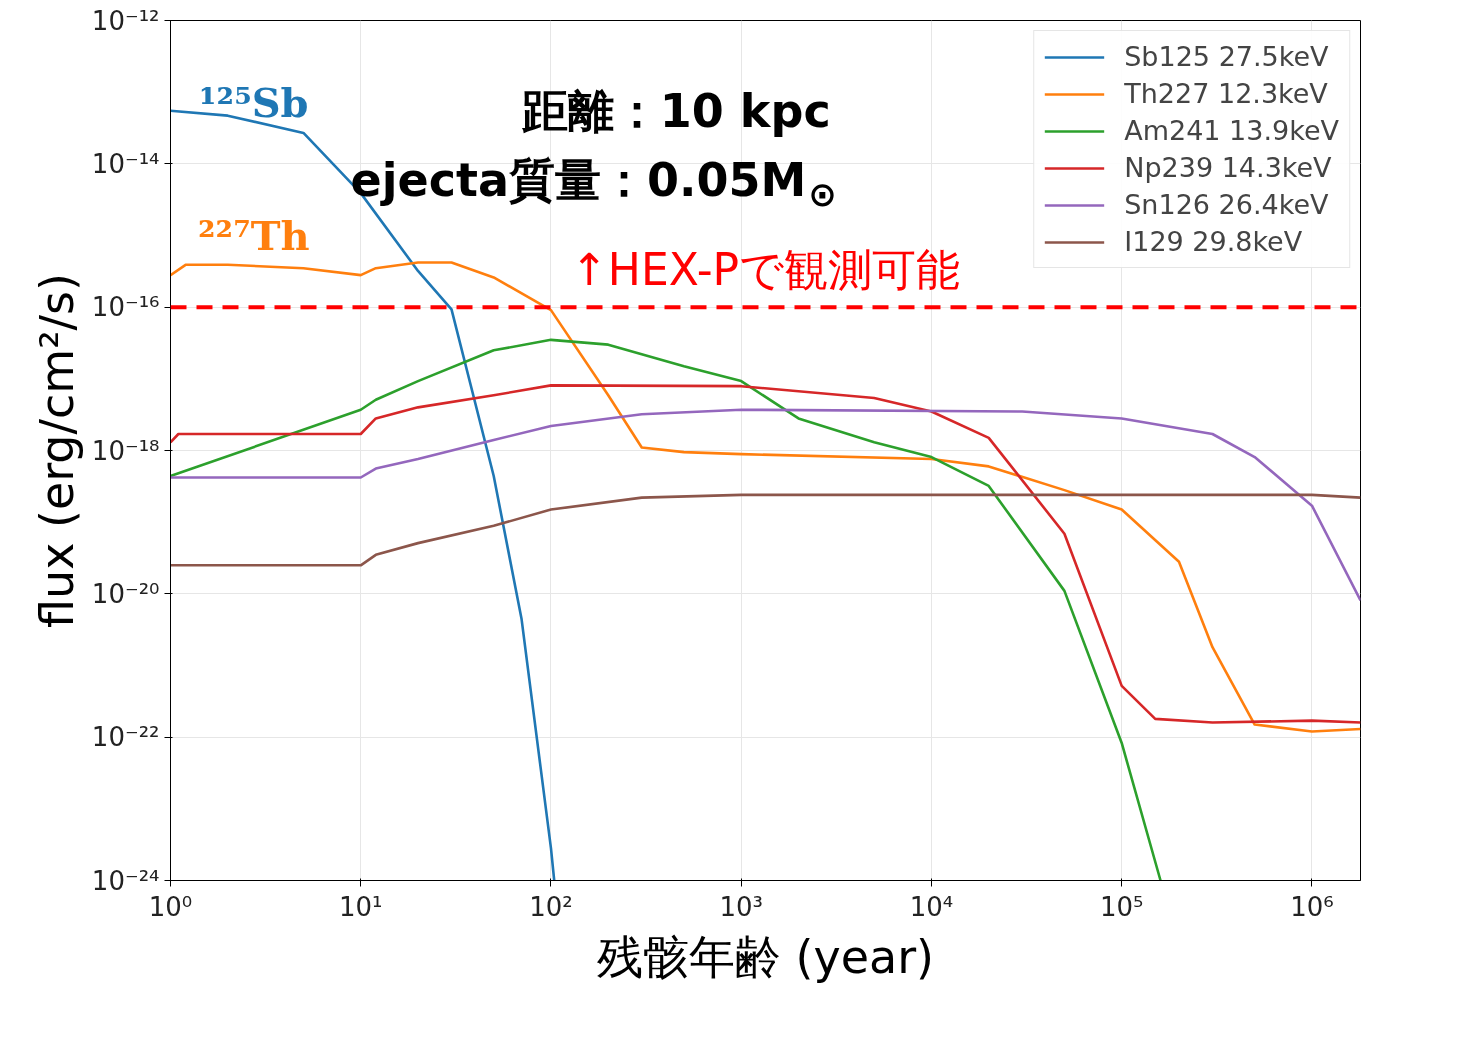 Image resolution: width=1465 pixels, height=1051 pixels. I want to click on y-tick-label: 10⁻¹², so click(125, 20).